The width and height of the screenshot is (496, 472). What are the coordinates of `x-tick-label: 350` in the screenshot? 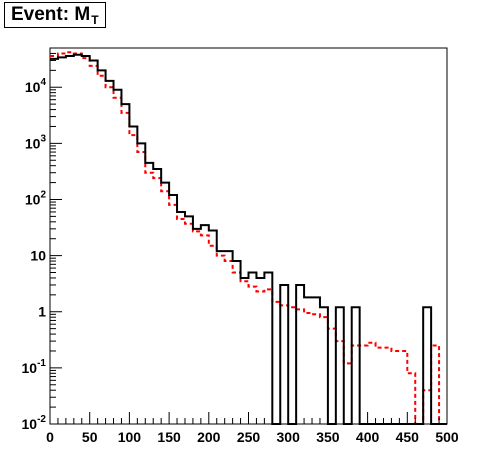 It's located at (328, 437).